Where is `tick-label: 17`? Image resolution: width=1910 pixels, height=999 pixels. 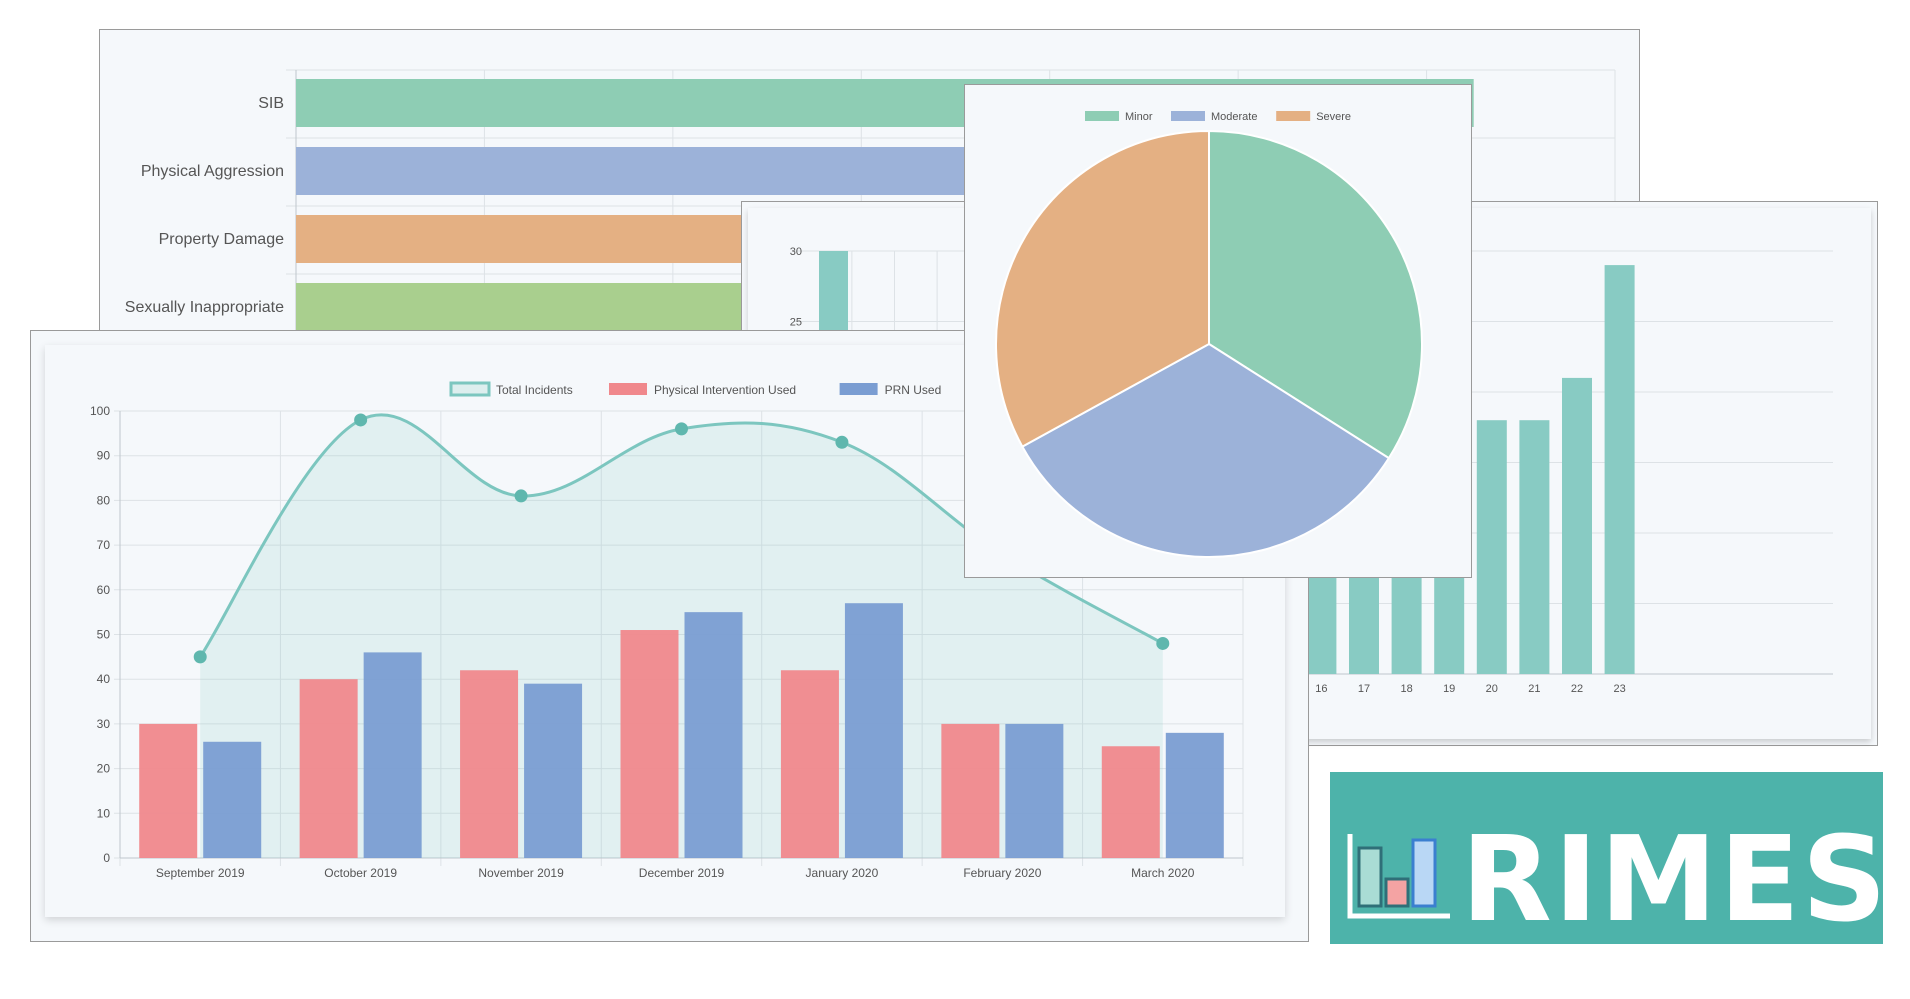
tick-label: 17 is located at coordinates (1364, 689).